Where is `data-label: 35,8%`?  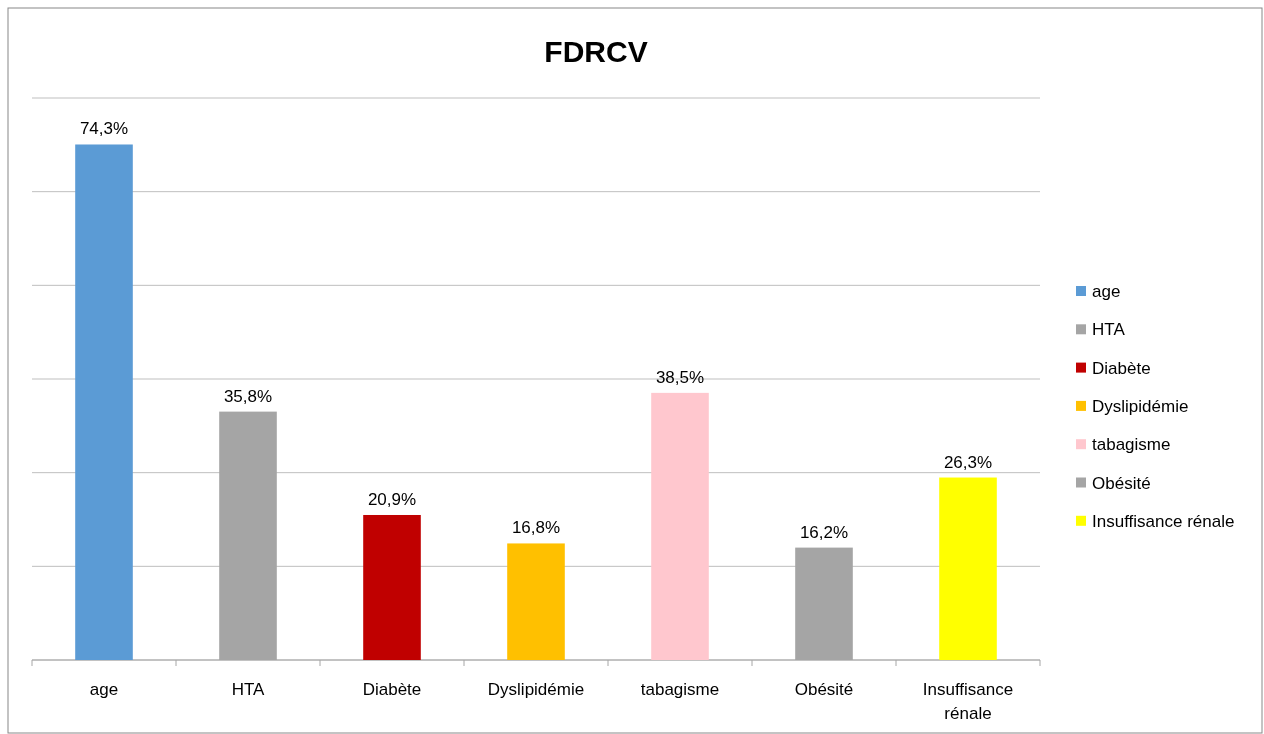 data-label: 35,8% is located at coordinates (248, 396).